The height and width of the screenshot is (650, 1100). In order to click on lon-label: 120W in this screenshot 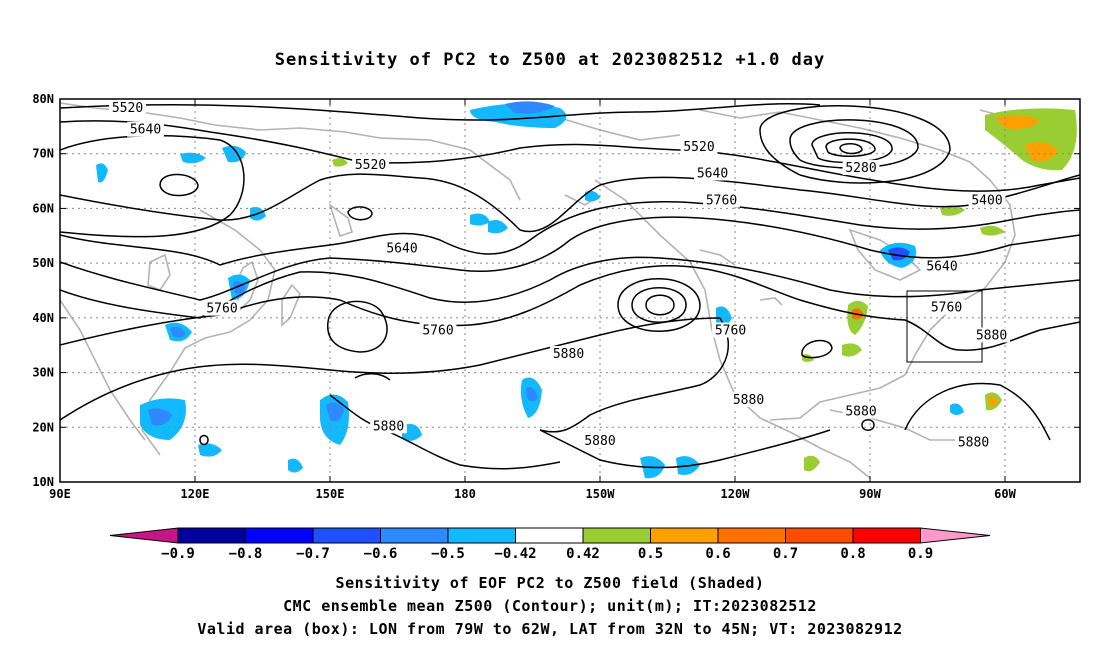, I will do `click(736, 494)`.